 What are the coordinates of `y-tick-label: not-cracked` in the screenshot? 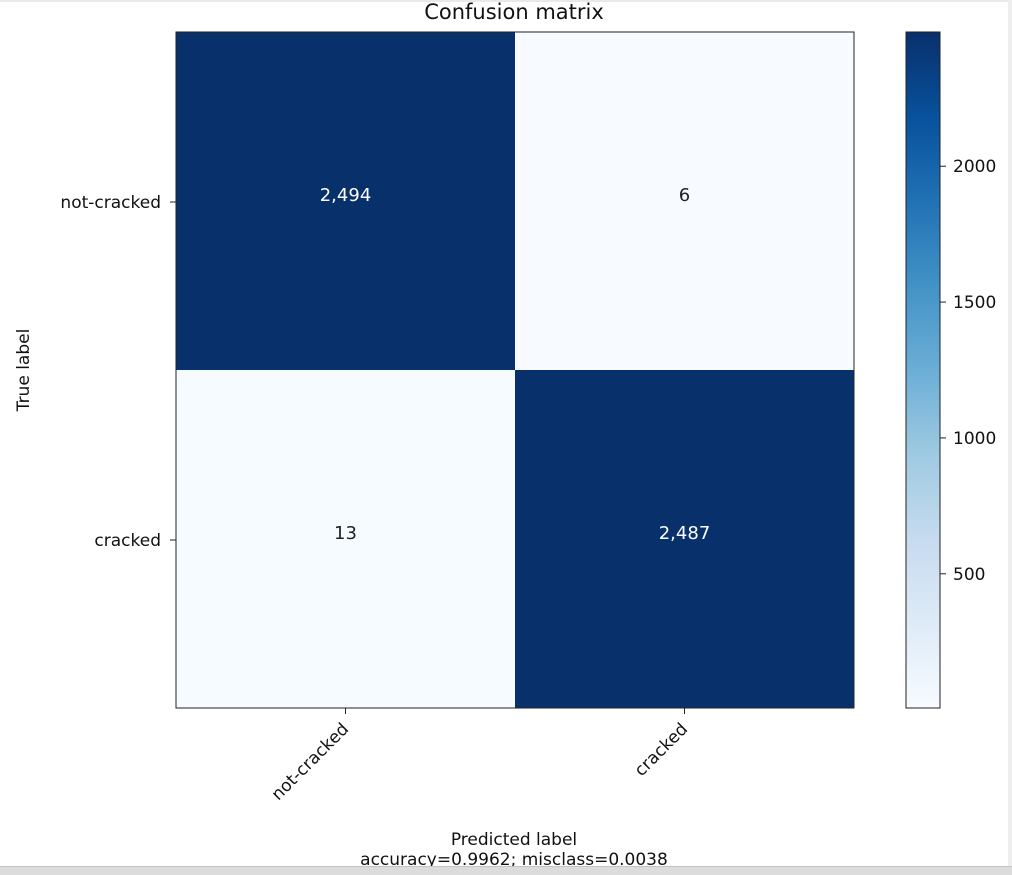 It's located at (110, 203).